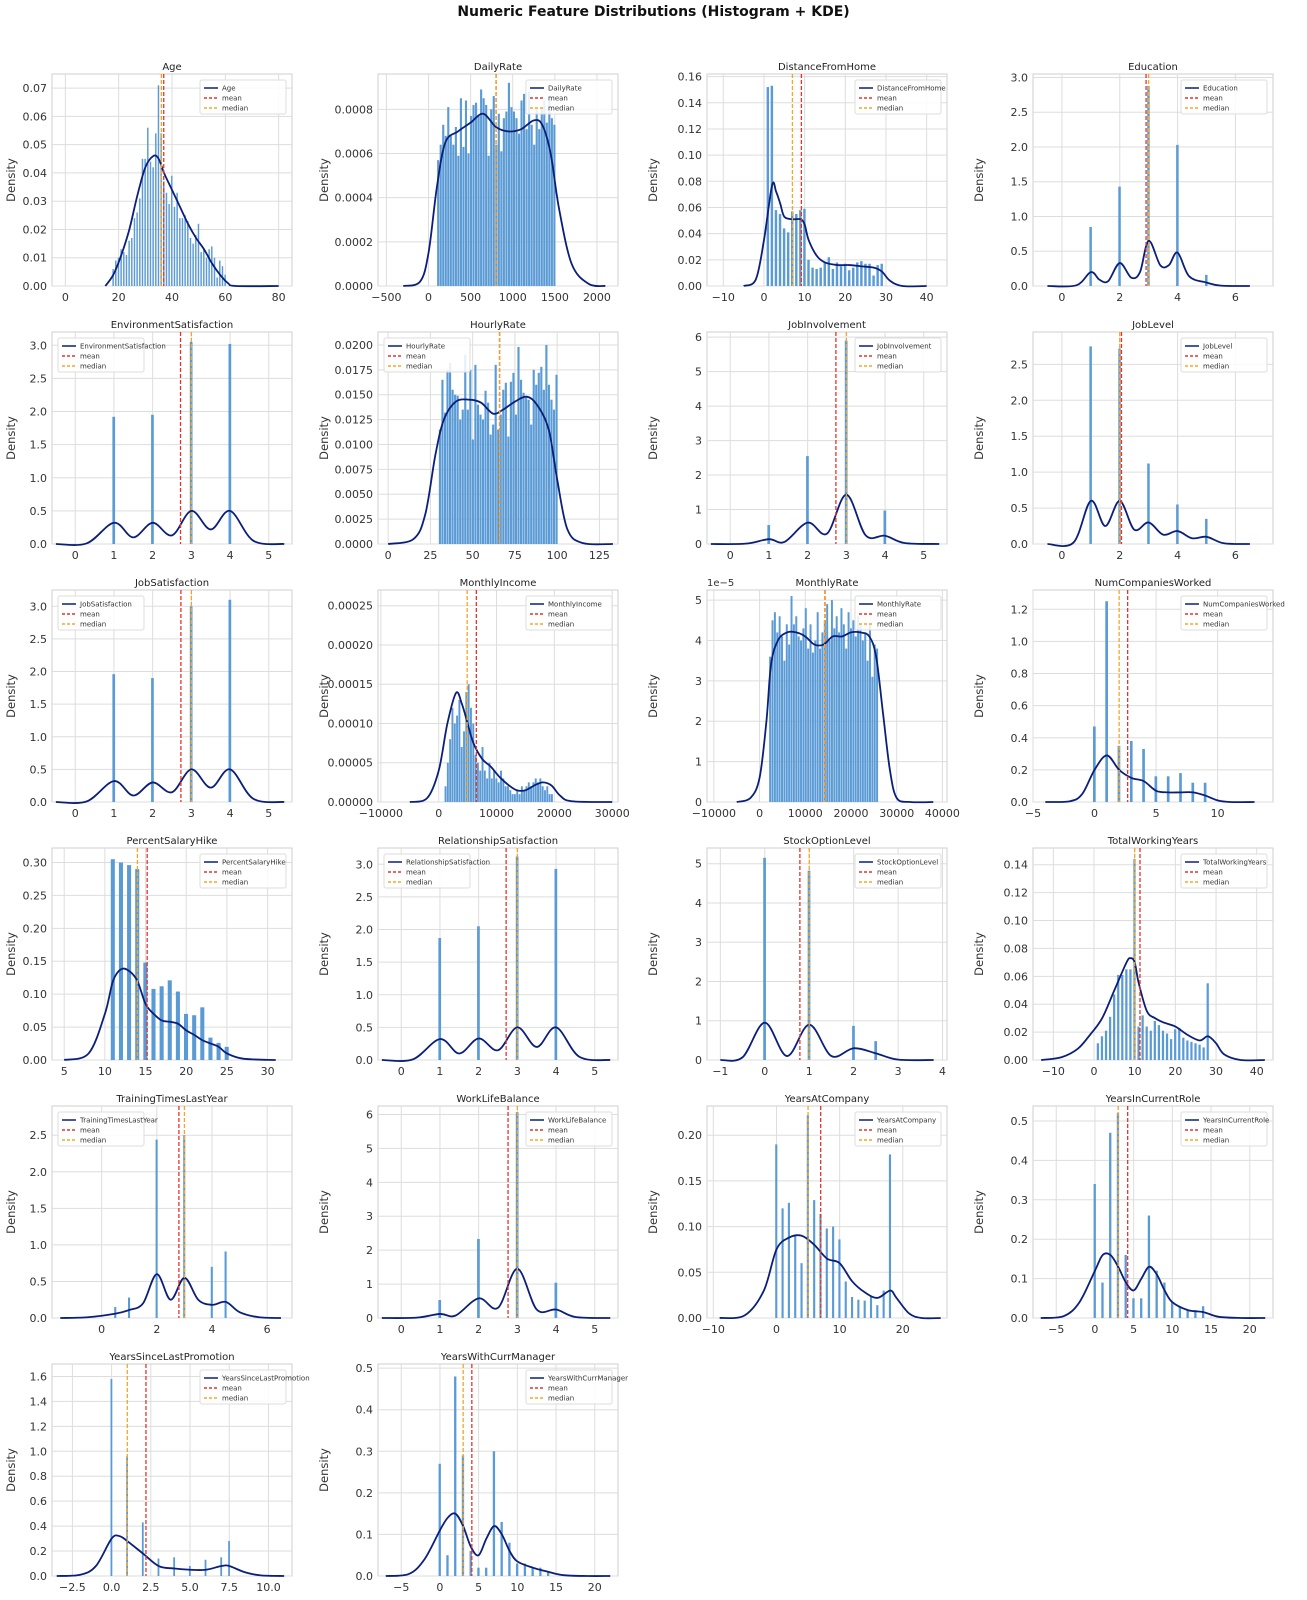 This screenshot has height=1600, width=1307. I want to click on legend-series-label: JobSatisfaction, so click(105, 605).